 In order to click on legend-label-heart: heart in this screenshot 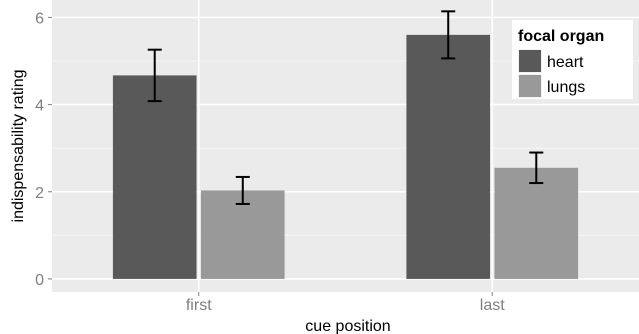, I will do `click(565, 62)`.